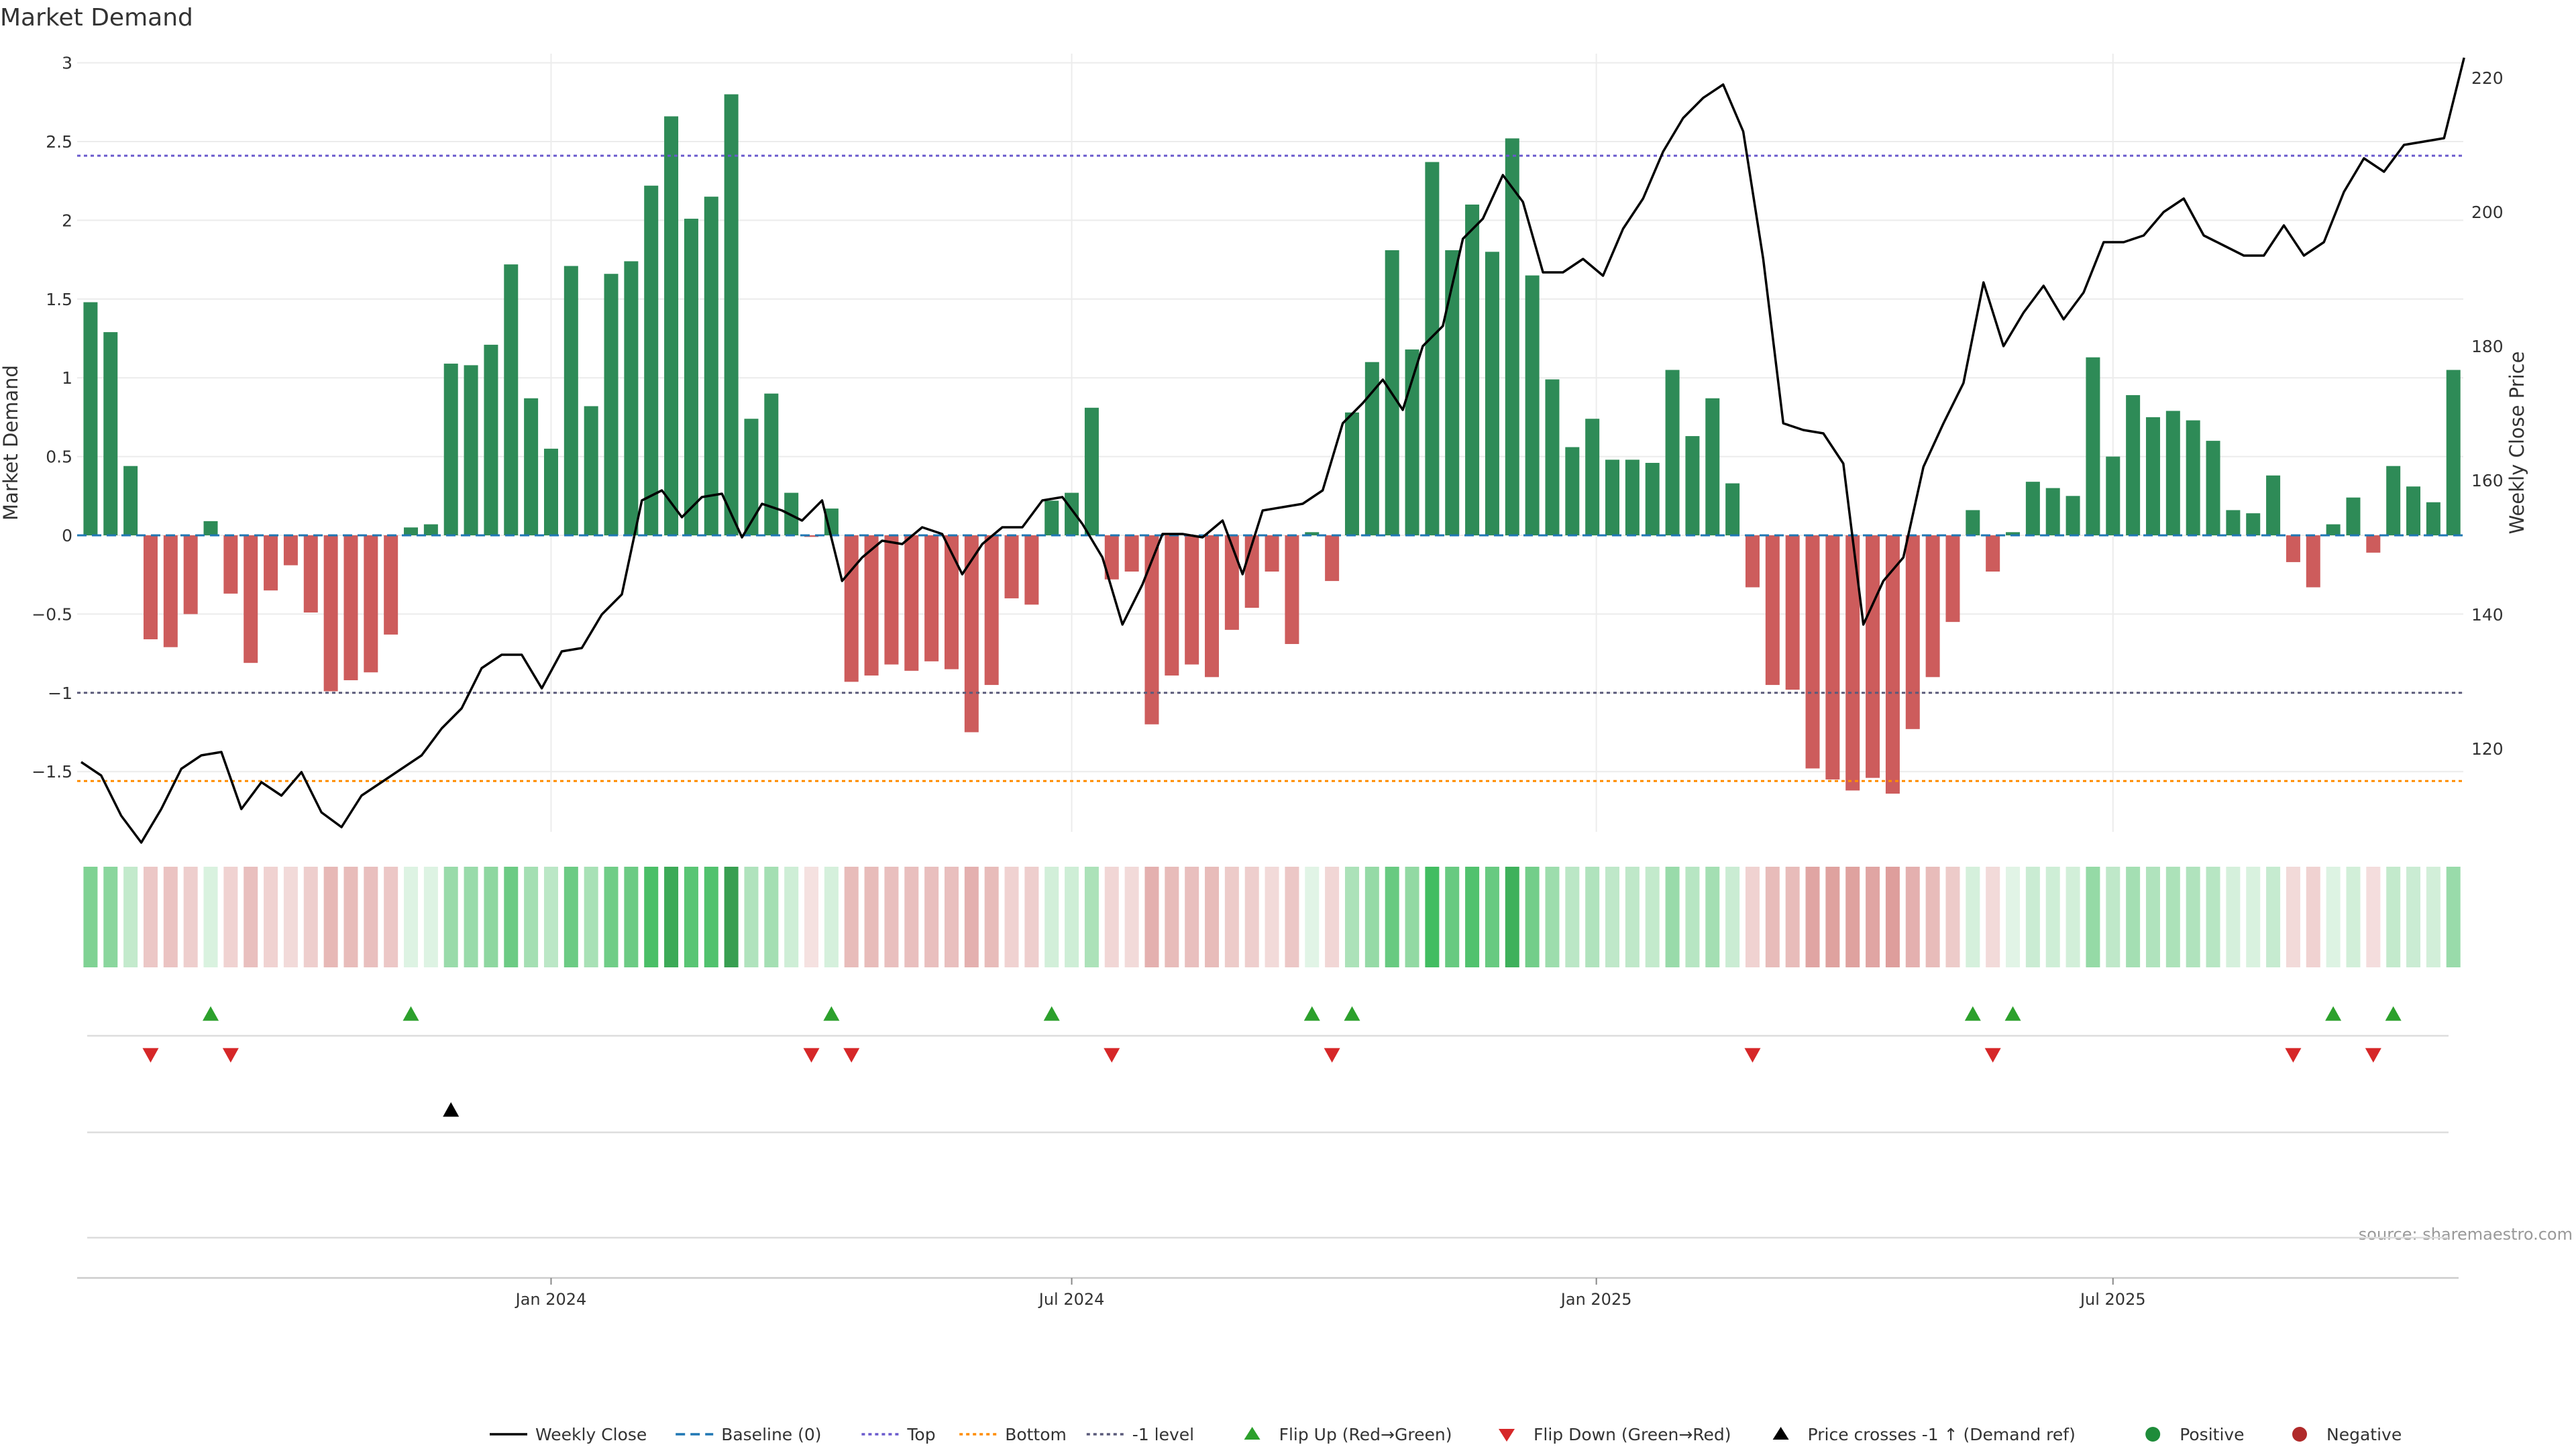 Image resolution: width=2576 pixels, height=1449 pixels. What do you see at coordinates (771, 1434) in the screenshot?
I see `legend-label: Baseline (0)` at bounding box center [771, 1434].